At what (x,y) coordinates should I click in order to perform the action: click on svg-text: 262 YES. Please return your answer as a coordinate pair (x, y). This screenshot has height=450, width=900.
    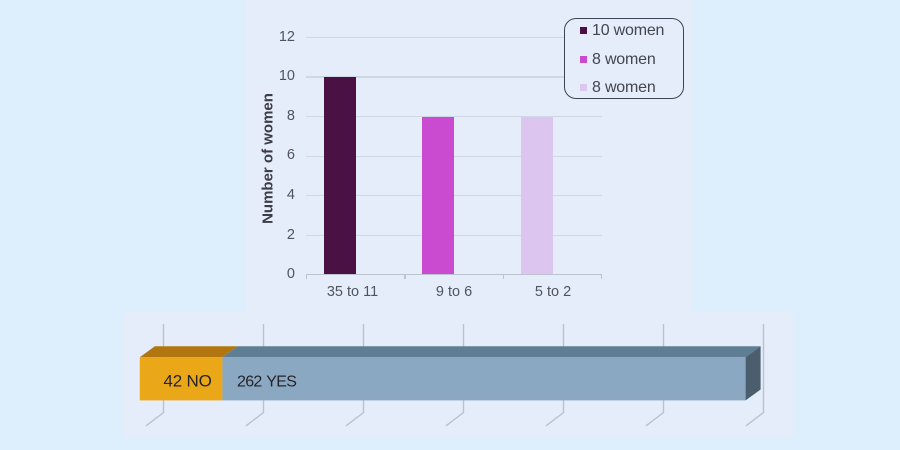
    Looking at the image, I should click on (266, 382).